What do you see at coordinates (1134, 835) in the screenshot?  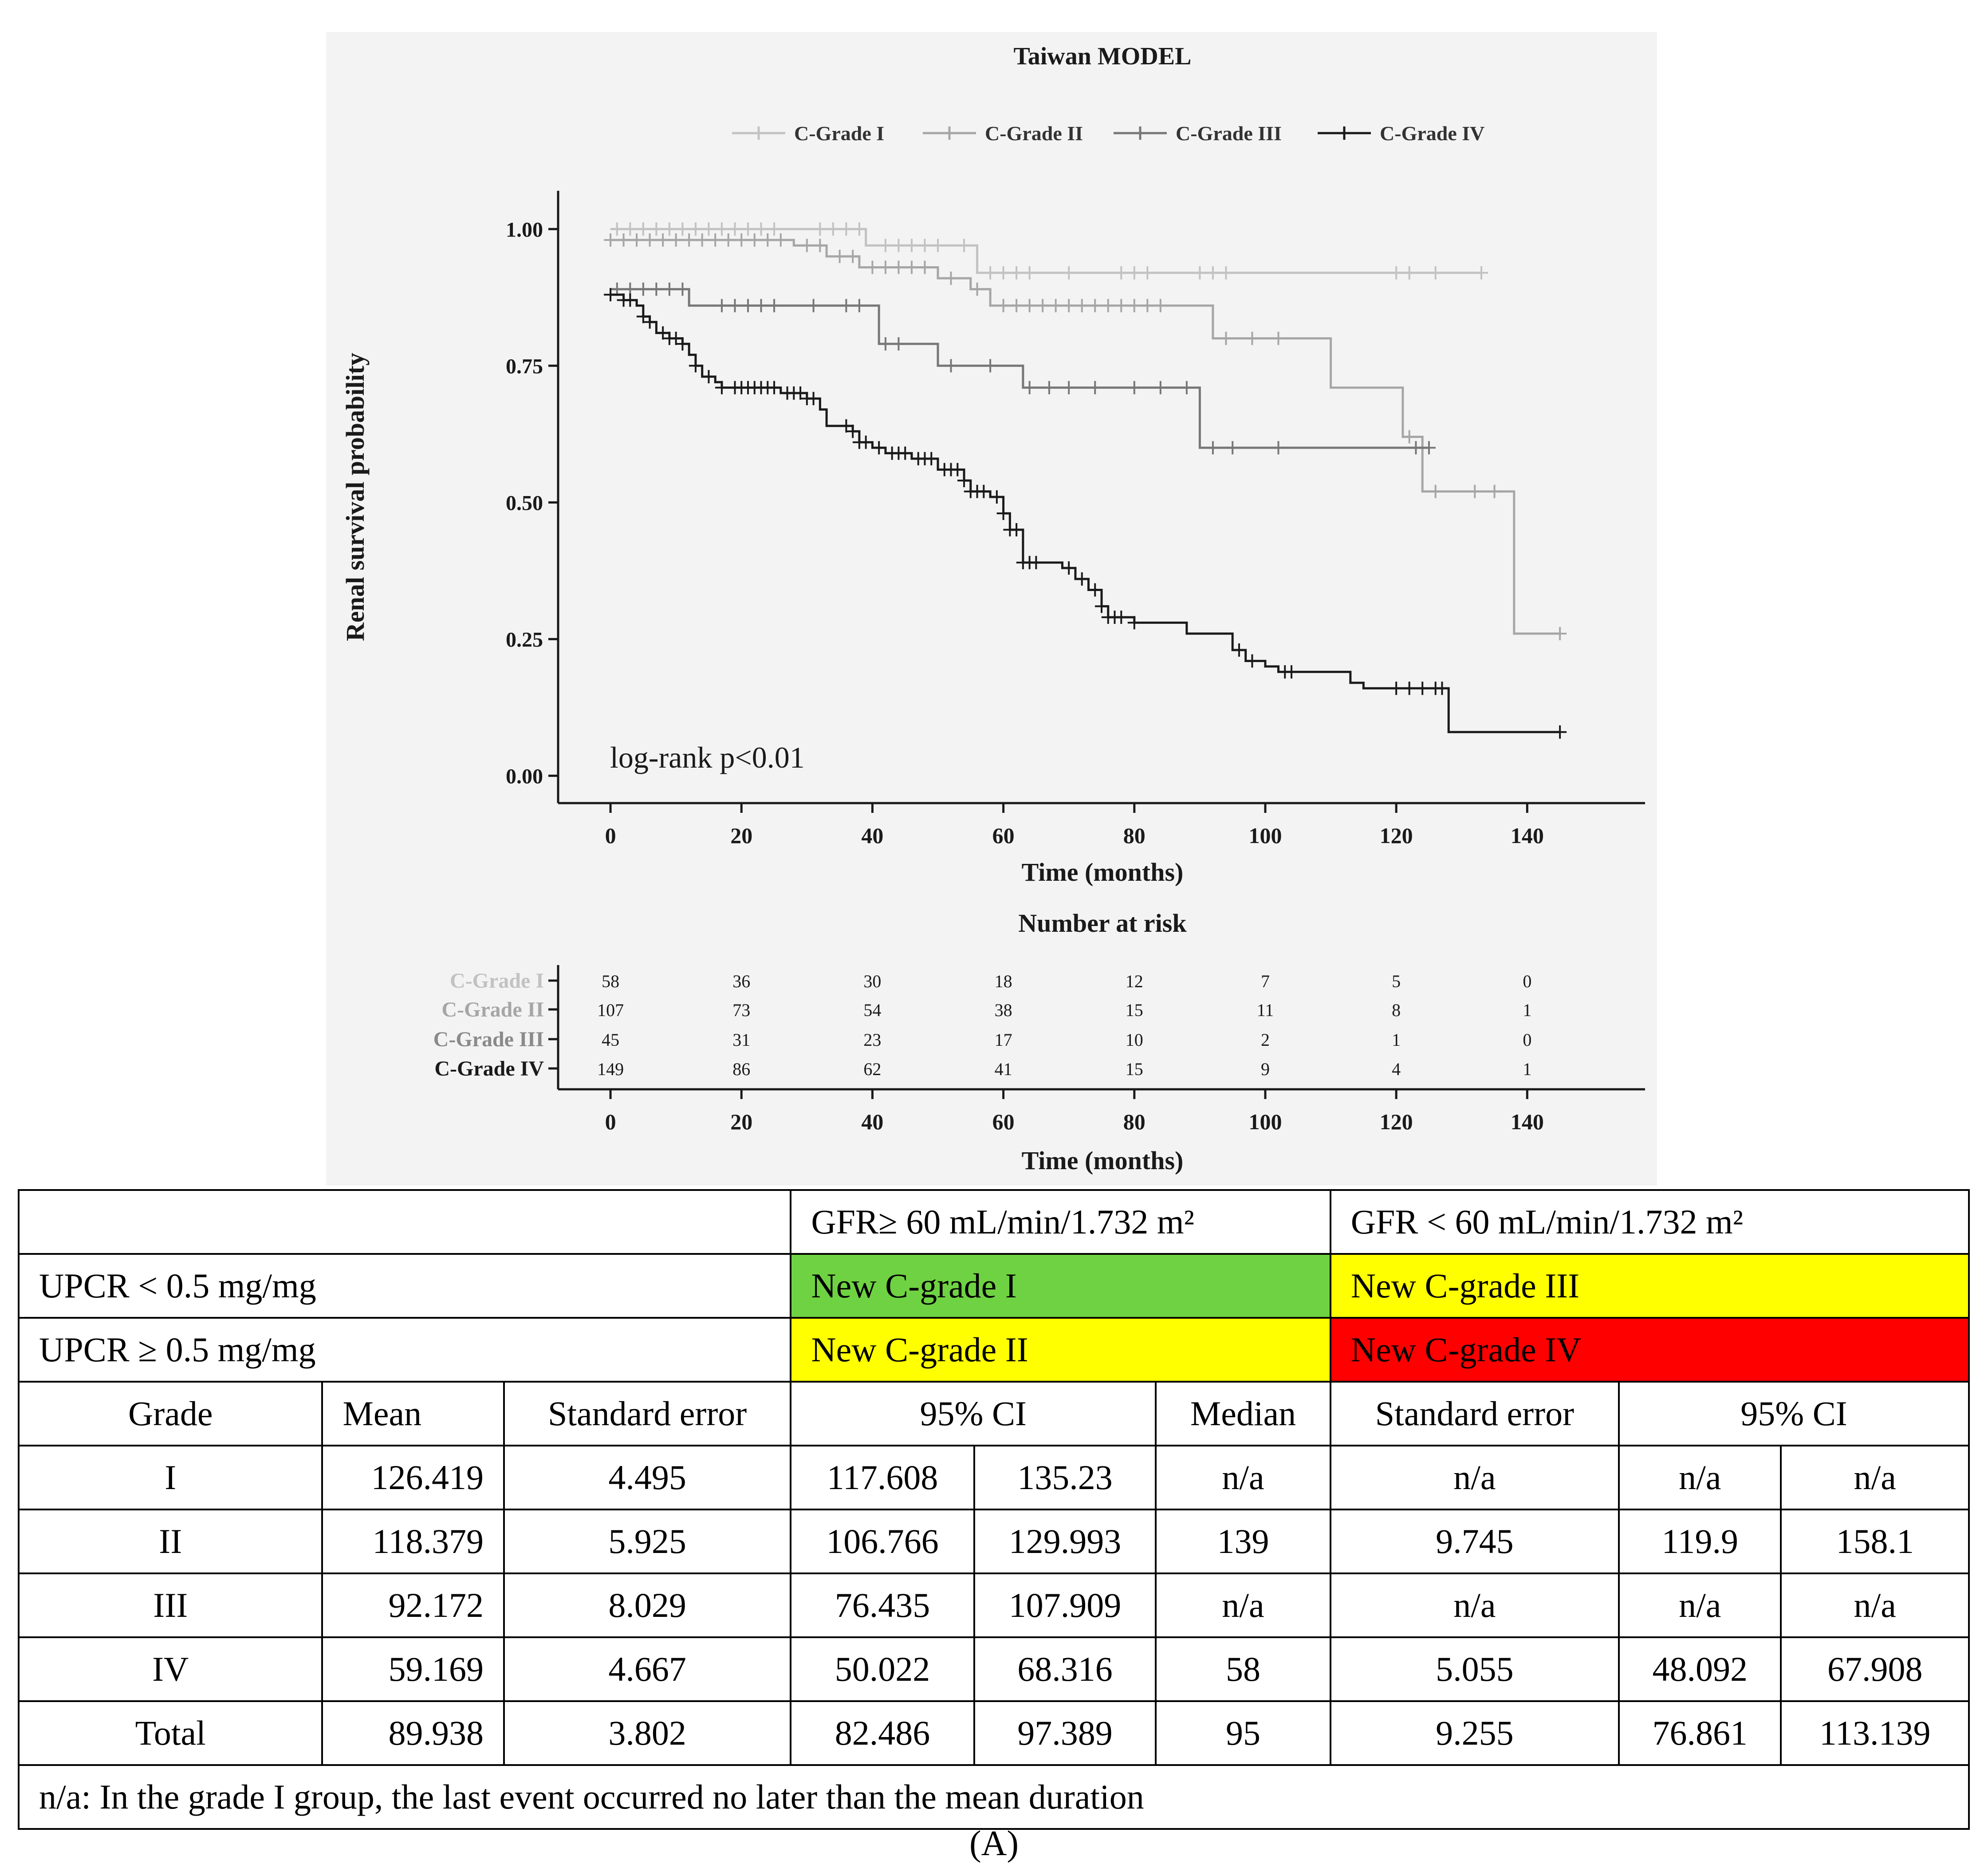 I see `x-tick-label: 80` at bounding box center [1134, 835].